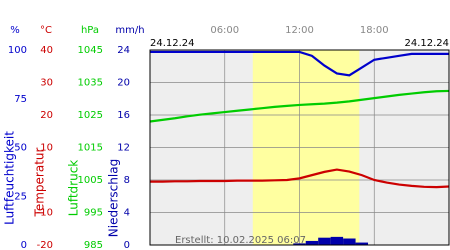  What do you see at coordinates (172, 43) in the screenshot?
I see `date-start: 24.12.24` at bounding box center [172, 43].